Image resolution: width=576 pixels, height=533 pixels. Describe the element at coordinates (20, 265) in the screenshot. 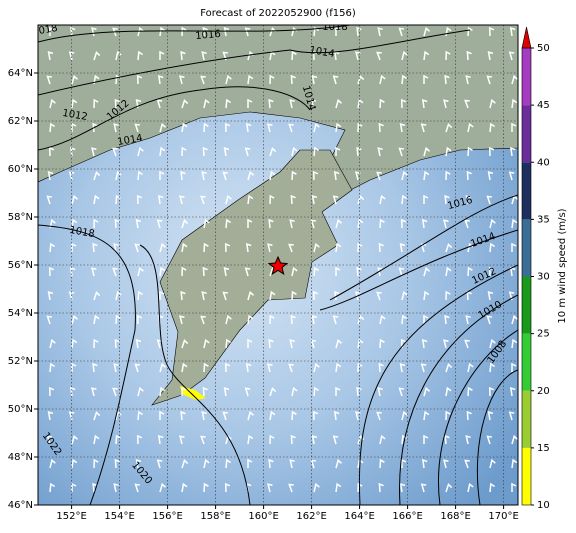

I see `lat-tick-label: 56°N` at that location.